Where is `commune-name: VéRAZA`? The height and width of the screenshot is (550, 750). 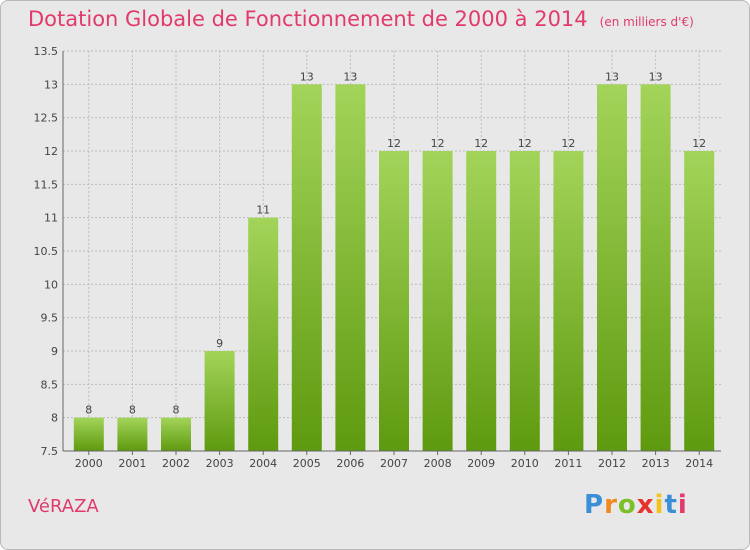
commune-name: VéRAZA is located at coordinates (63, 506).